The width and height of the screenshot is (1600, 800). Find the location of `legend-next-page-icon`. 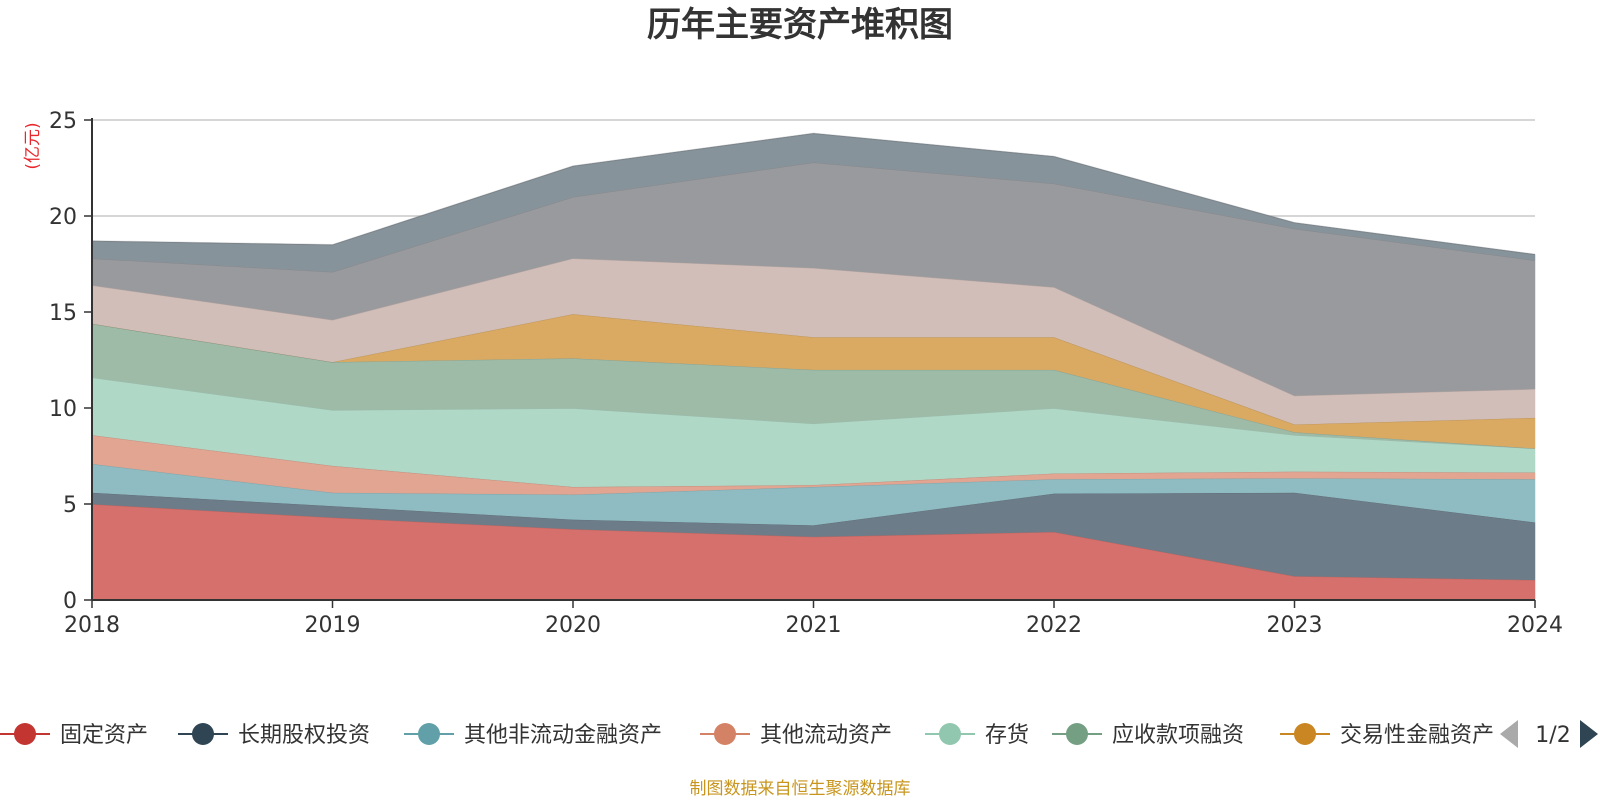

legend-next-page-icon is located at coordinates (1589, 734).